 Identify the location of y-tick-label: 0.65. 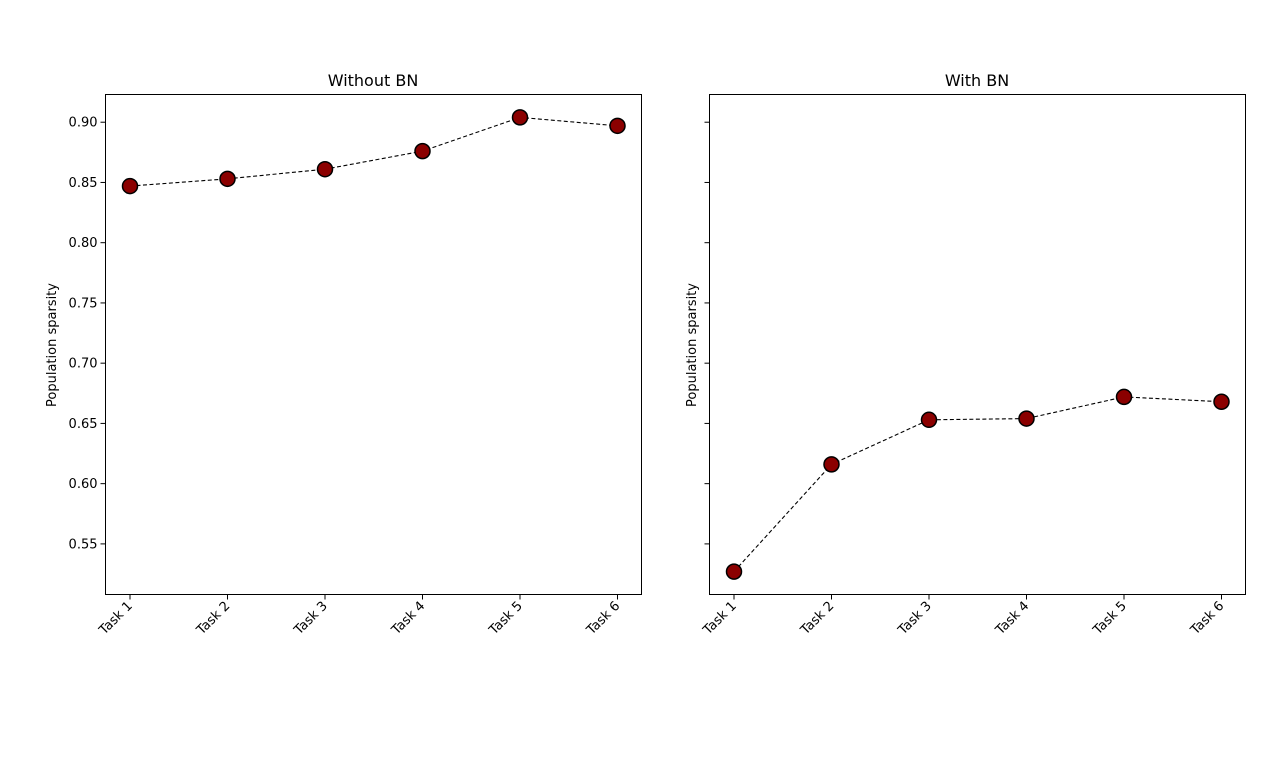
(83, 424).